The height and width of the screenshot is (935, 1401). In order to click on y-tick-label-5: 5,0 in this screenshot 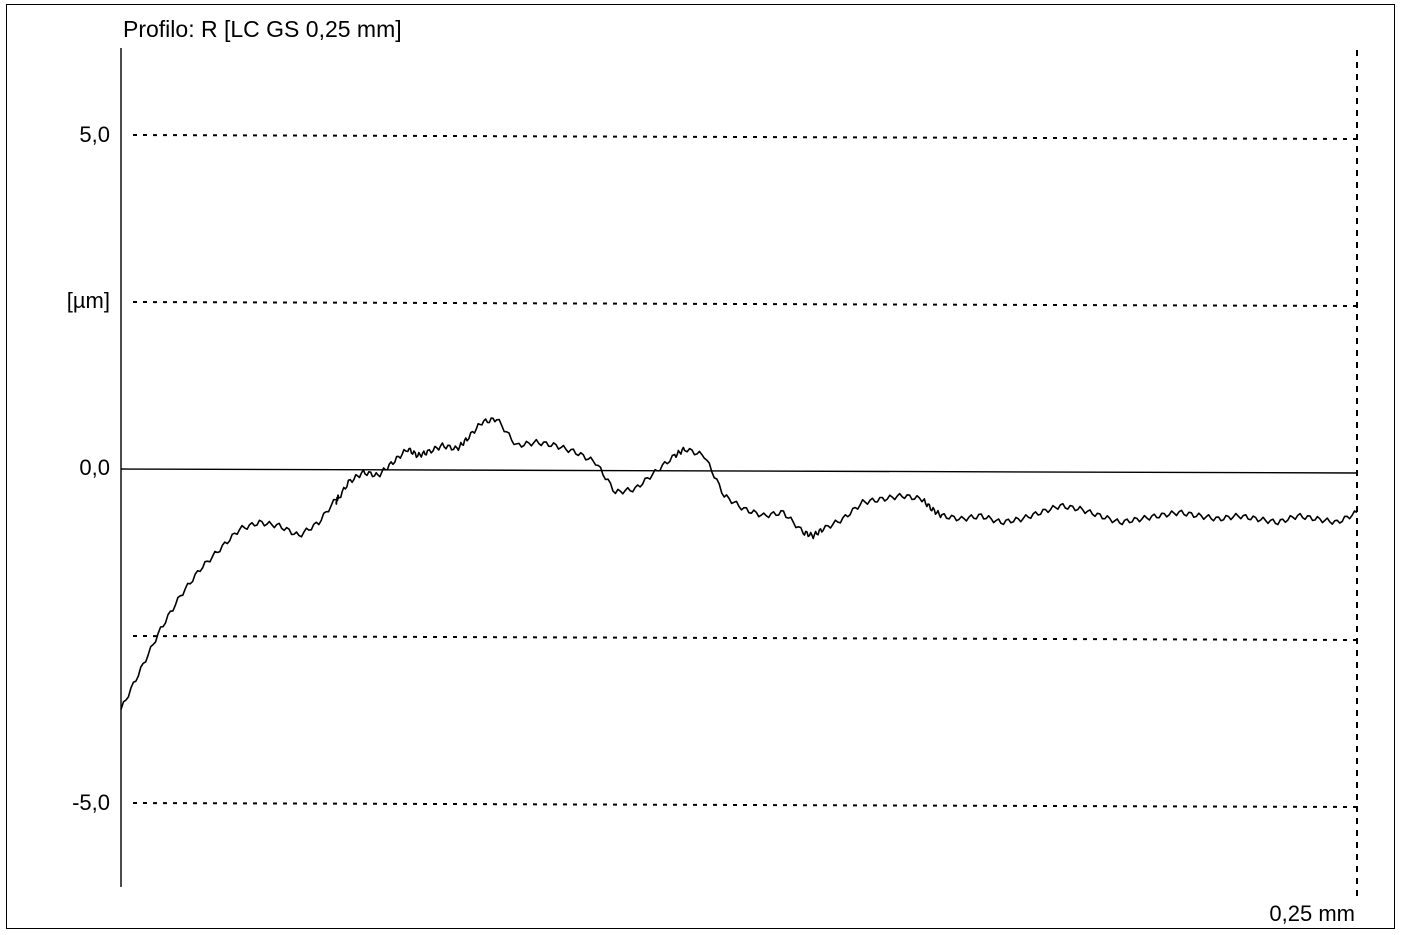, I will do `click(94, 134)`.